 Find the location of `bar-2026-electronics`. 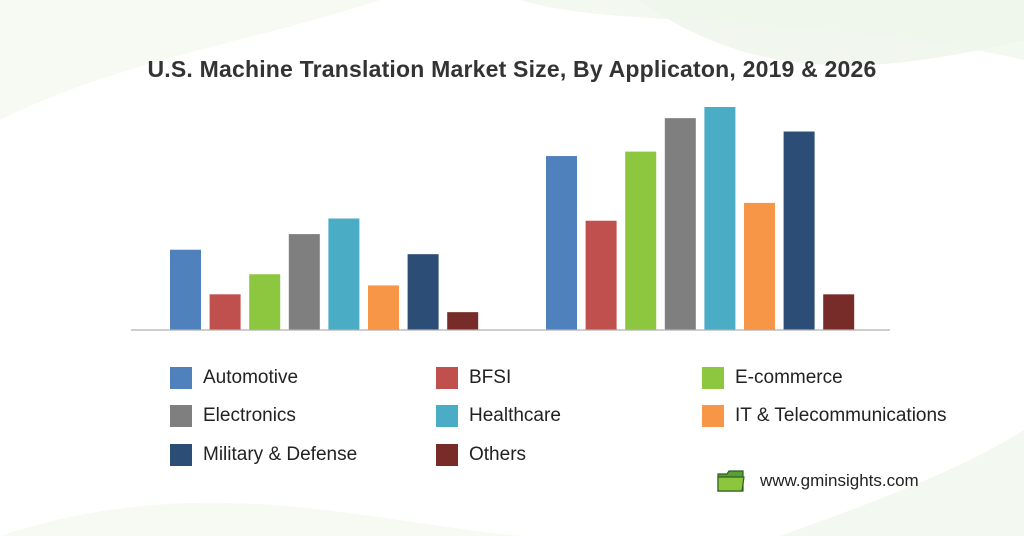

bar-2026-electronics is located at coordinates (680, 224).